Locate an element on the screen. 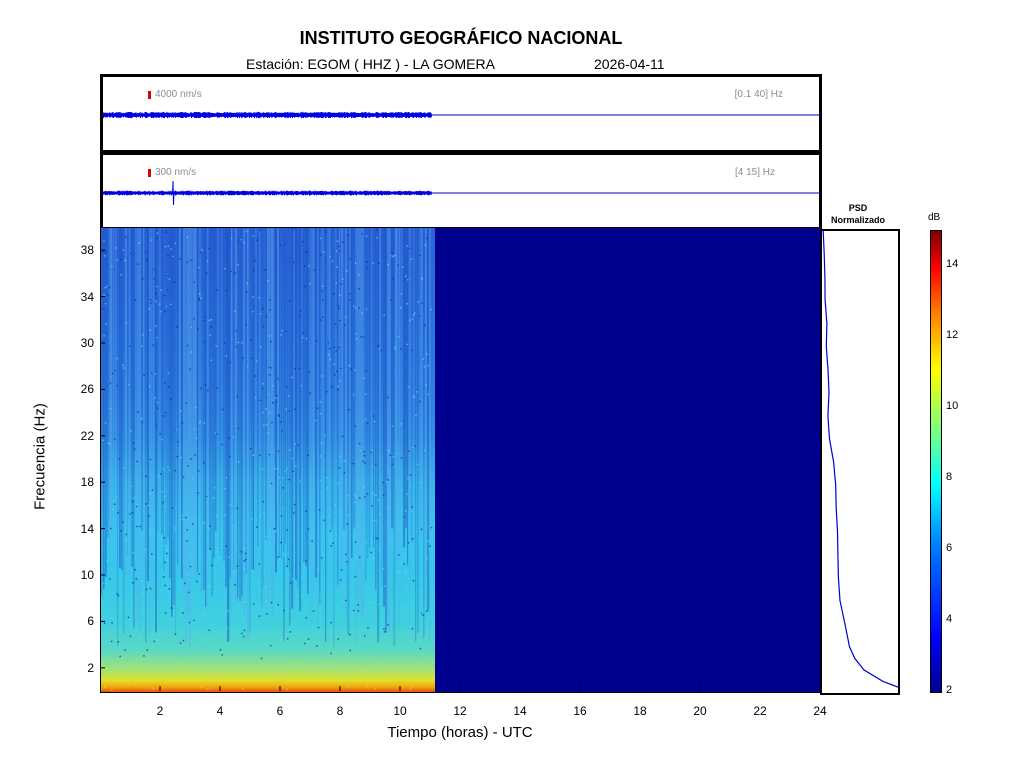 This screenshot has width=1024, height=768. psd-line is located at coordinates (860, 459).